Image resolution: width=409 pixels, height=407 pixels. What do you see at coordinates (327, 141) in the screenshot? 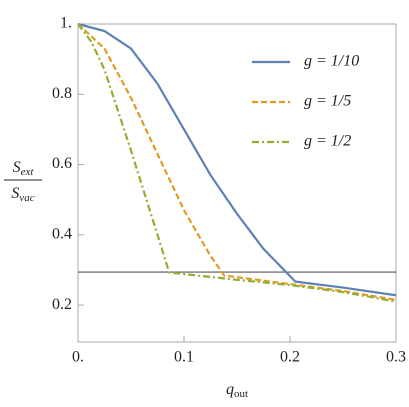
I see `legend-label: g = 1/2` at bounding box center [327, 141].